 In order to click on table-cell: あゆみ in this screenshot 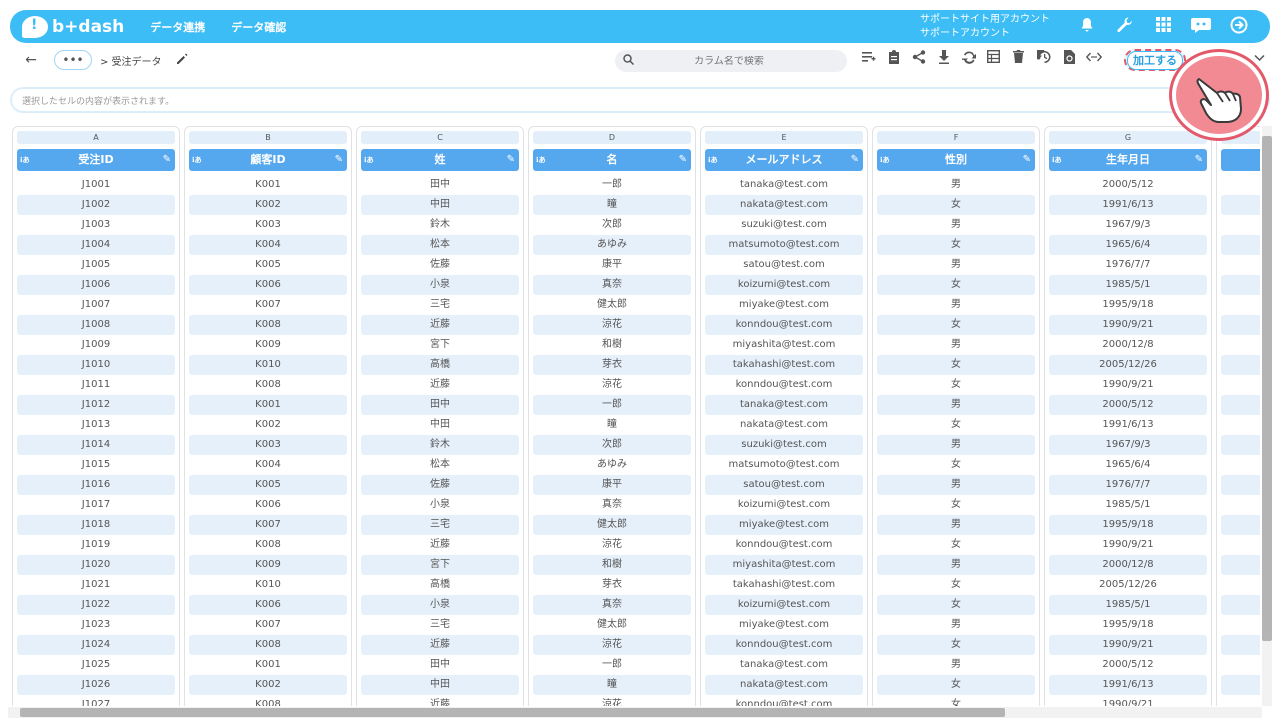, I will do `click(612, 245)`.